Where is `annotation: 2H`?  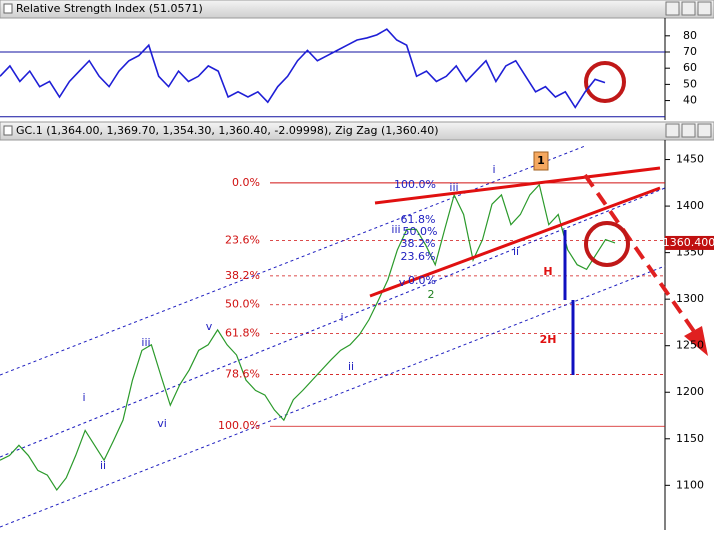 annotation: 2H is located at coordinates (548, 339).